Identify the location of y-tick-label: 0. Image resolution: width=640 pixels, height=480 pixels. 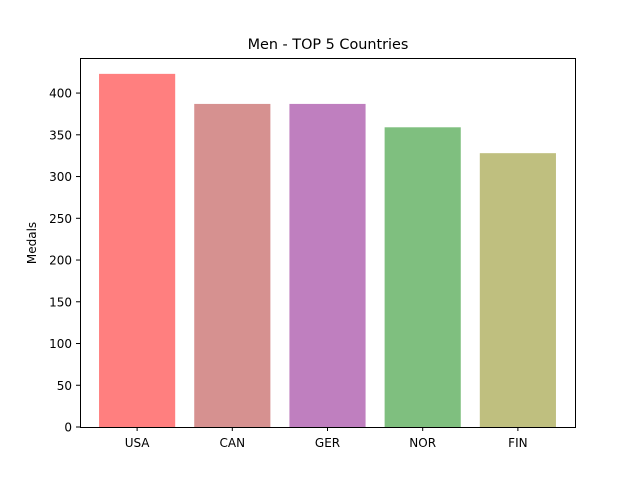
(68, 428).